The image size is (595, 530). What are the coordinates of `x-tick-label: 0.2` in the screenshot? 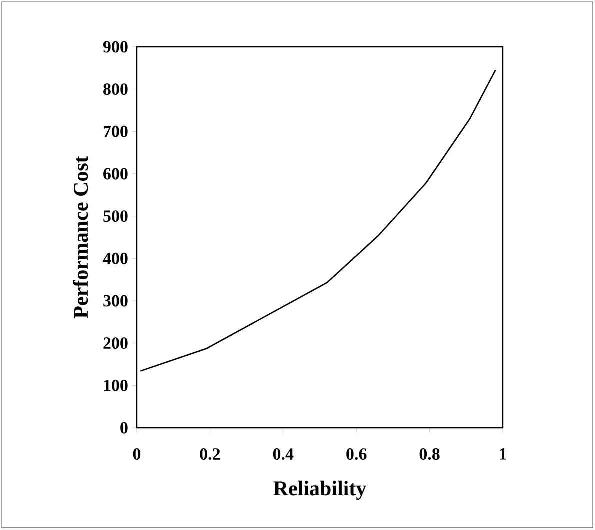 It's located at (210, 454).